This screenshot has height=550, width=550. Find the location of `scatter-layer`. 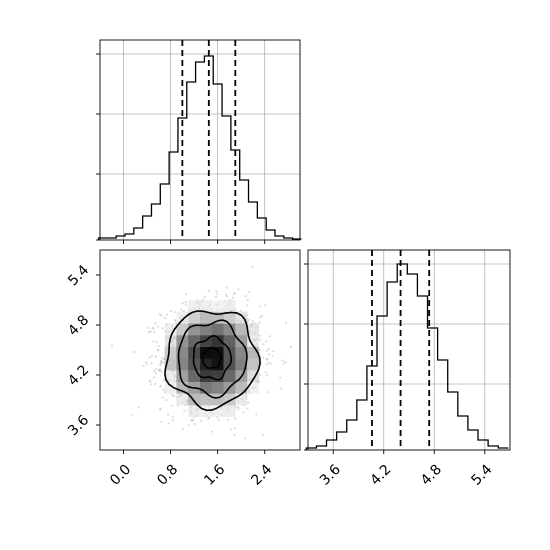

scatter-layer is located at coordinates (201, 352).